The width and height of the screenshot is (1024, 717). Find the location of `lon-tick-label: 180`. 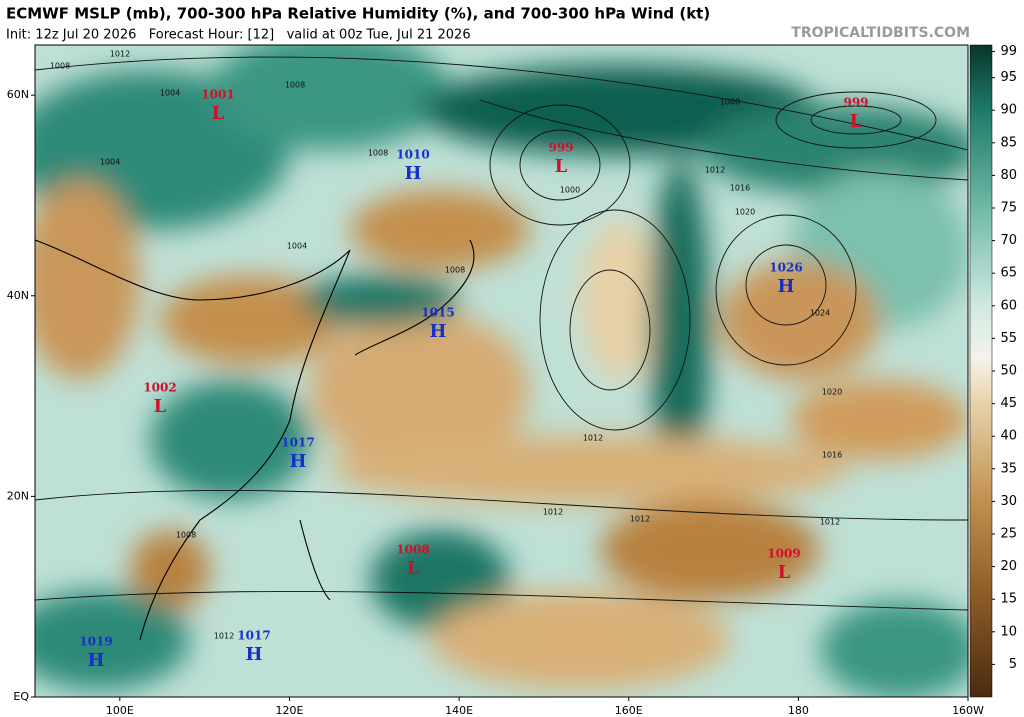

lon-tick-label: 180 is located at coordinates (798, 710).